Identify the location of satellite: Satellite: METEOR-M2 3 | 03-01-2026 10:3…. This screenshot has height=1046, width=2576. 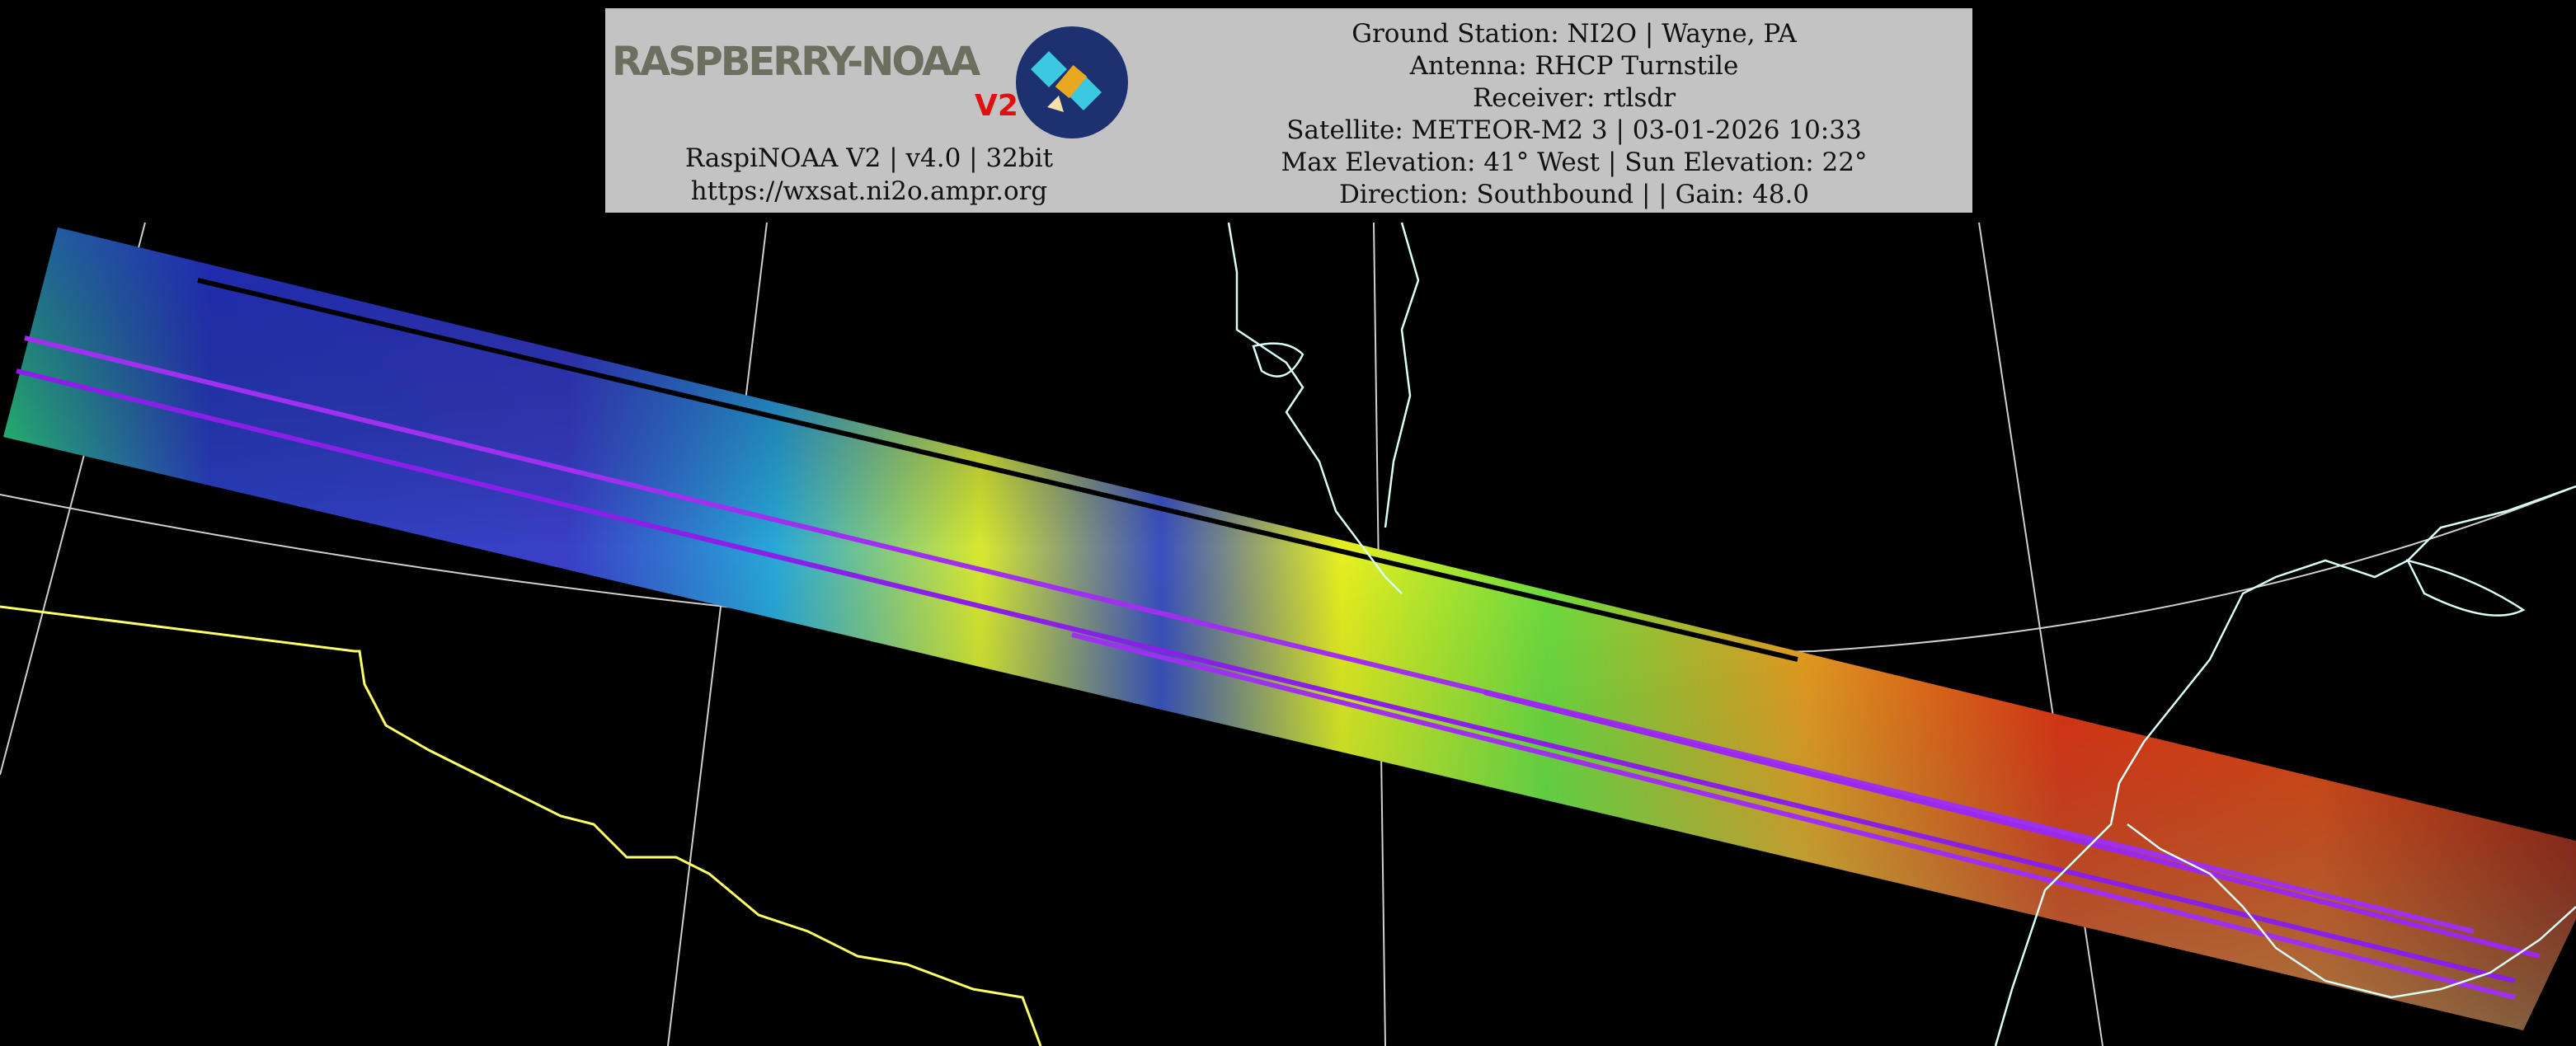
(1574, 130).